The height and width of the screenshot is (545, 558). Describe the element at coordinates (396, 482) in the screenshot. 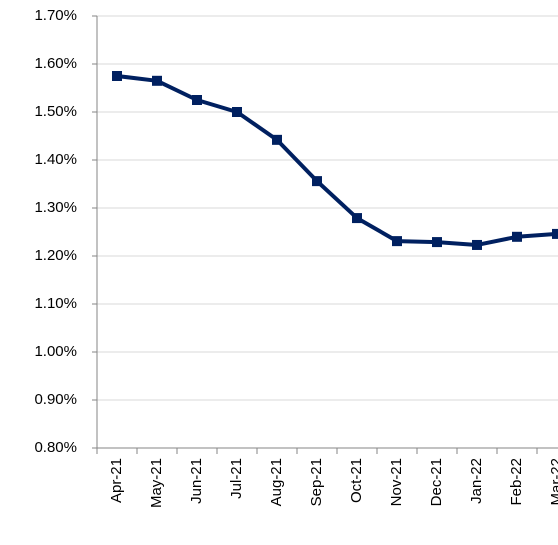

I see `x-tick-label: Nov-21` at that location.